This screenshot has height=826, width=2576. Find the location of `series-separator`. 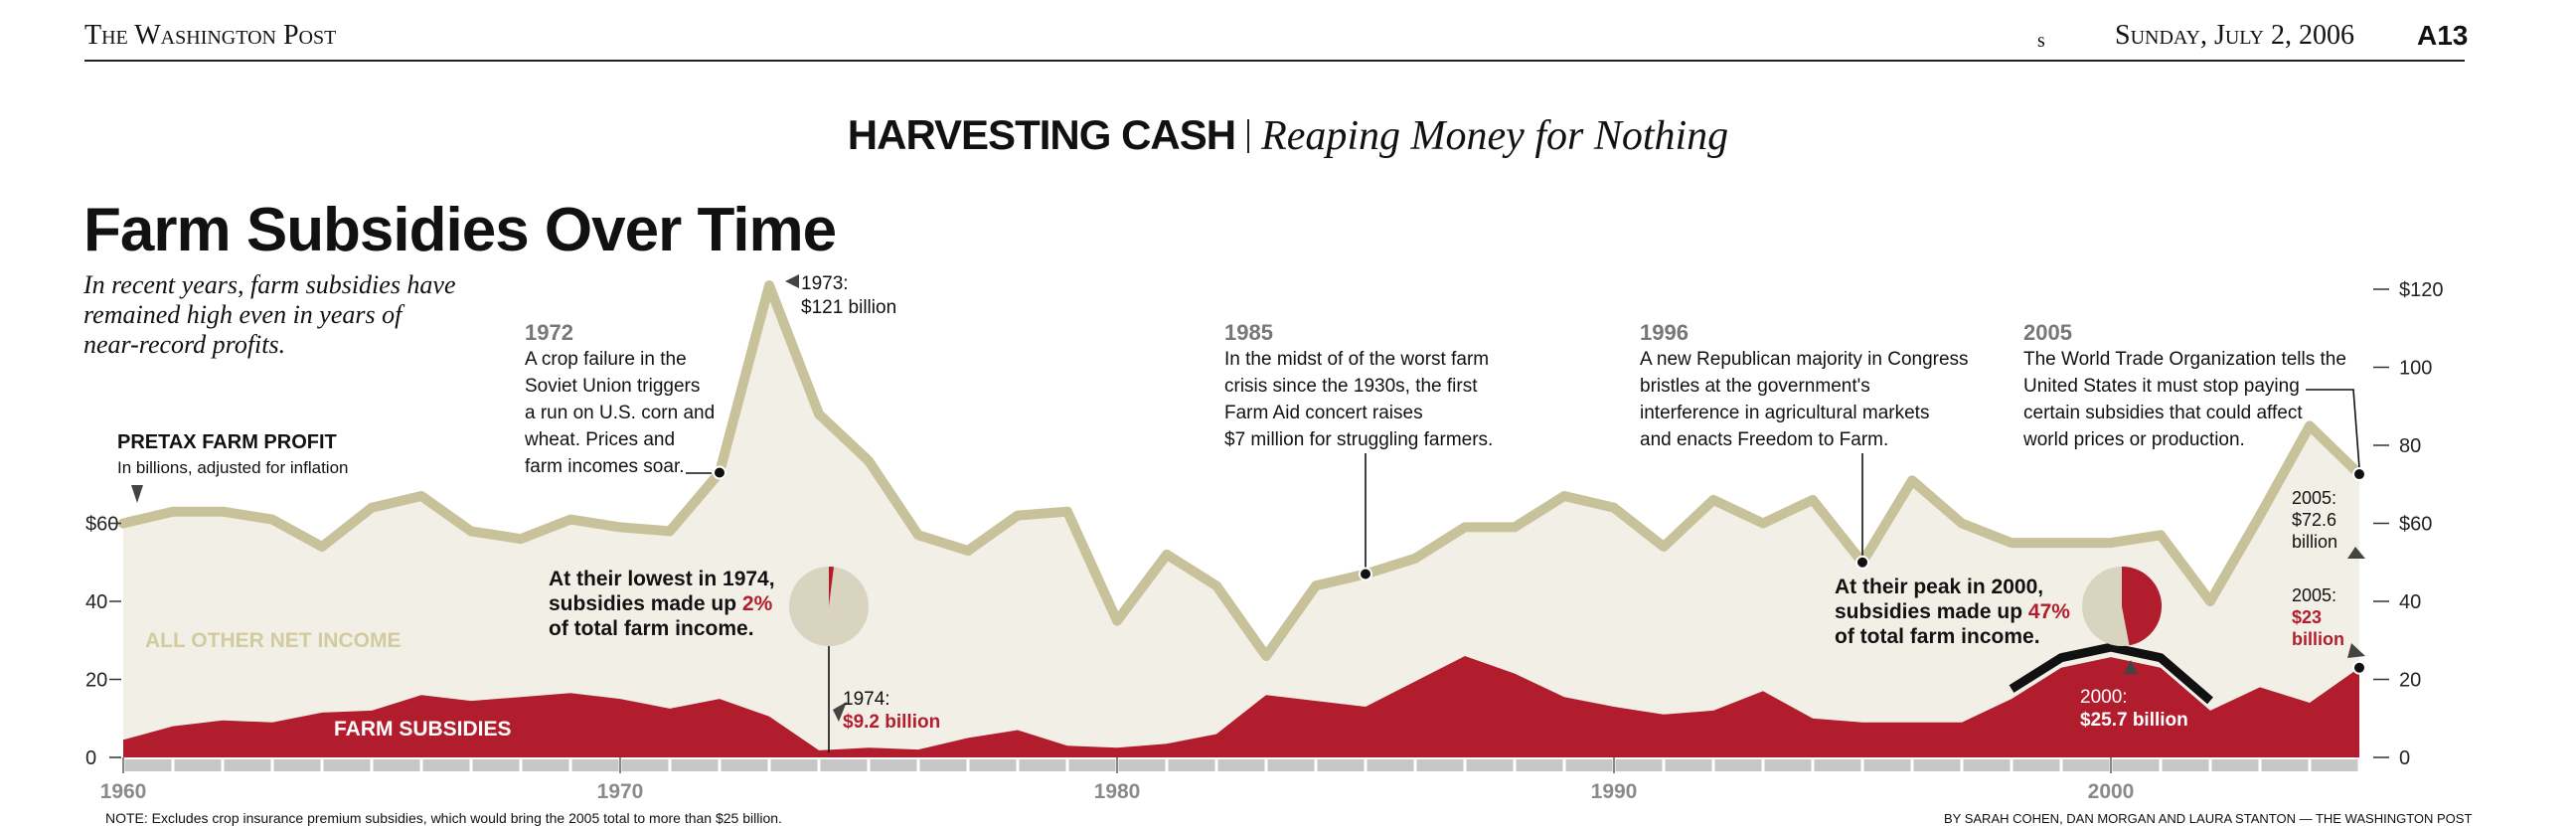

series-separator is located at coordinates (1248, 136).